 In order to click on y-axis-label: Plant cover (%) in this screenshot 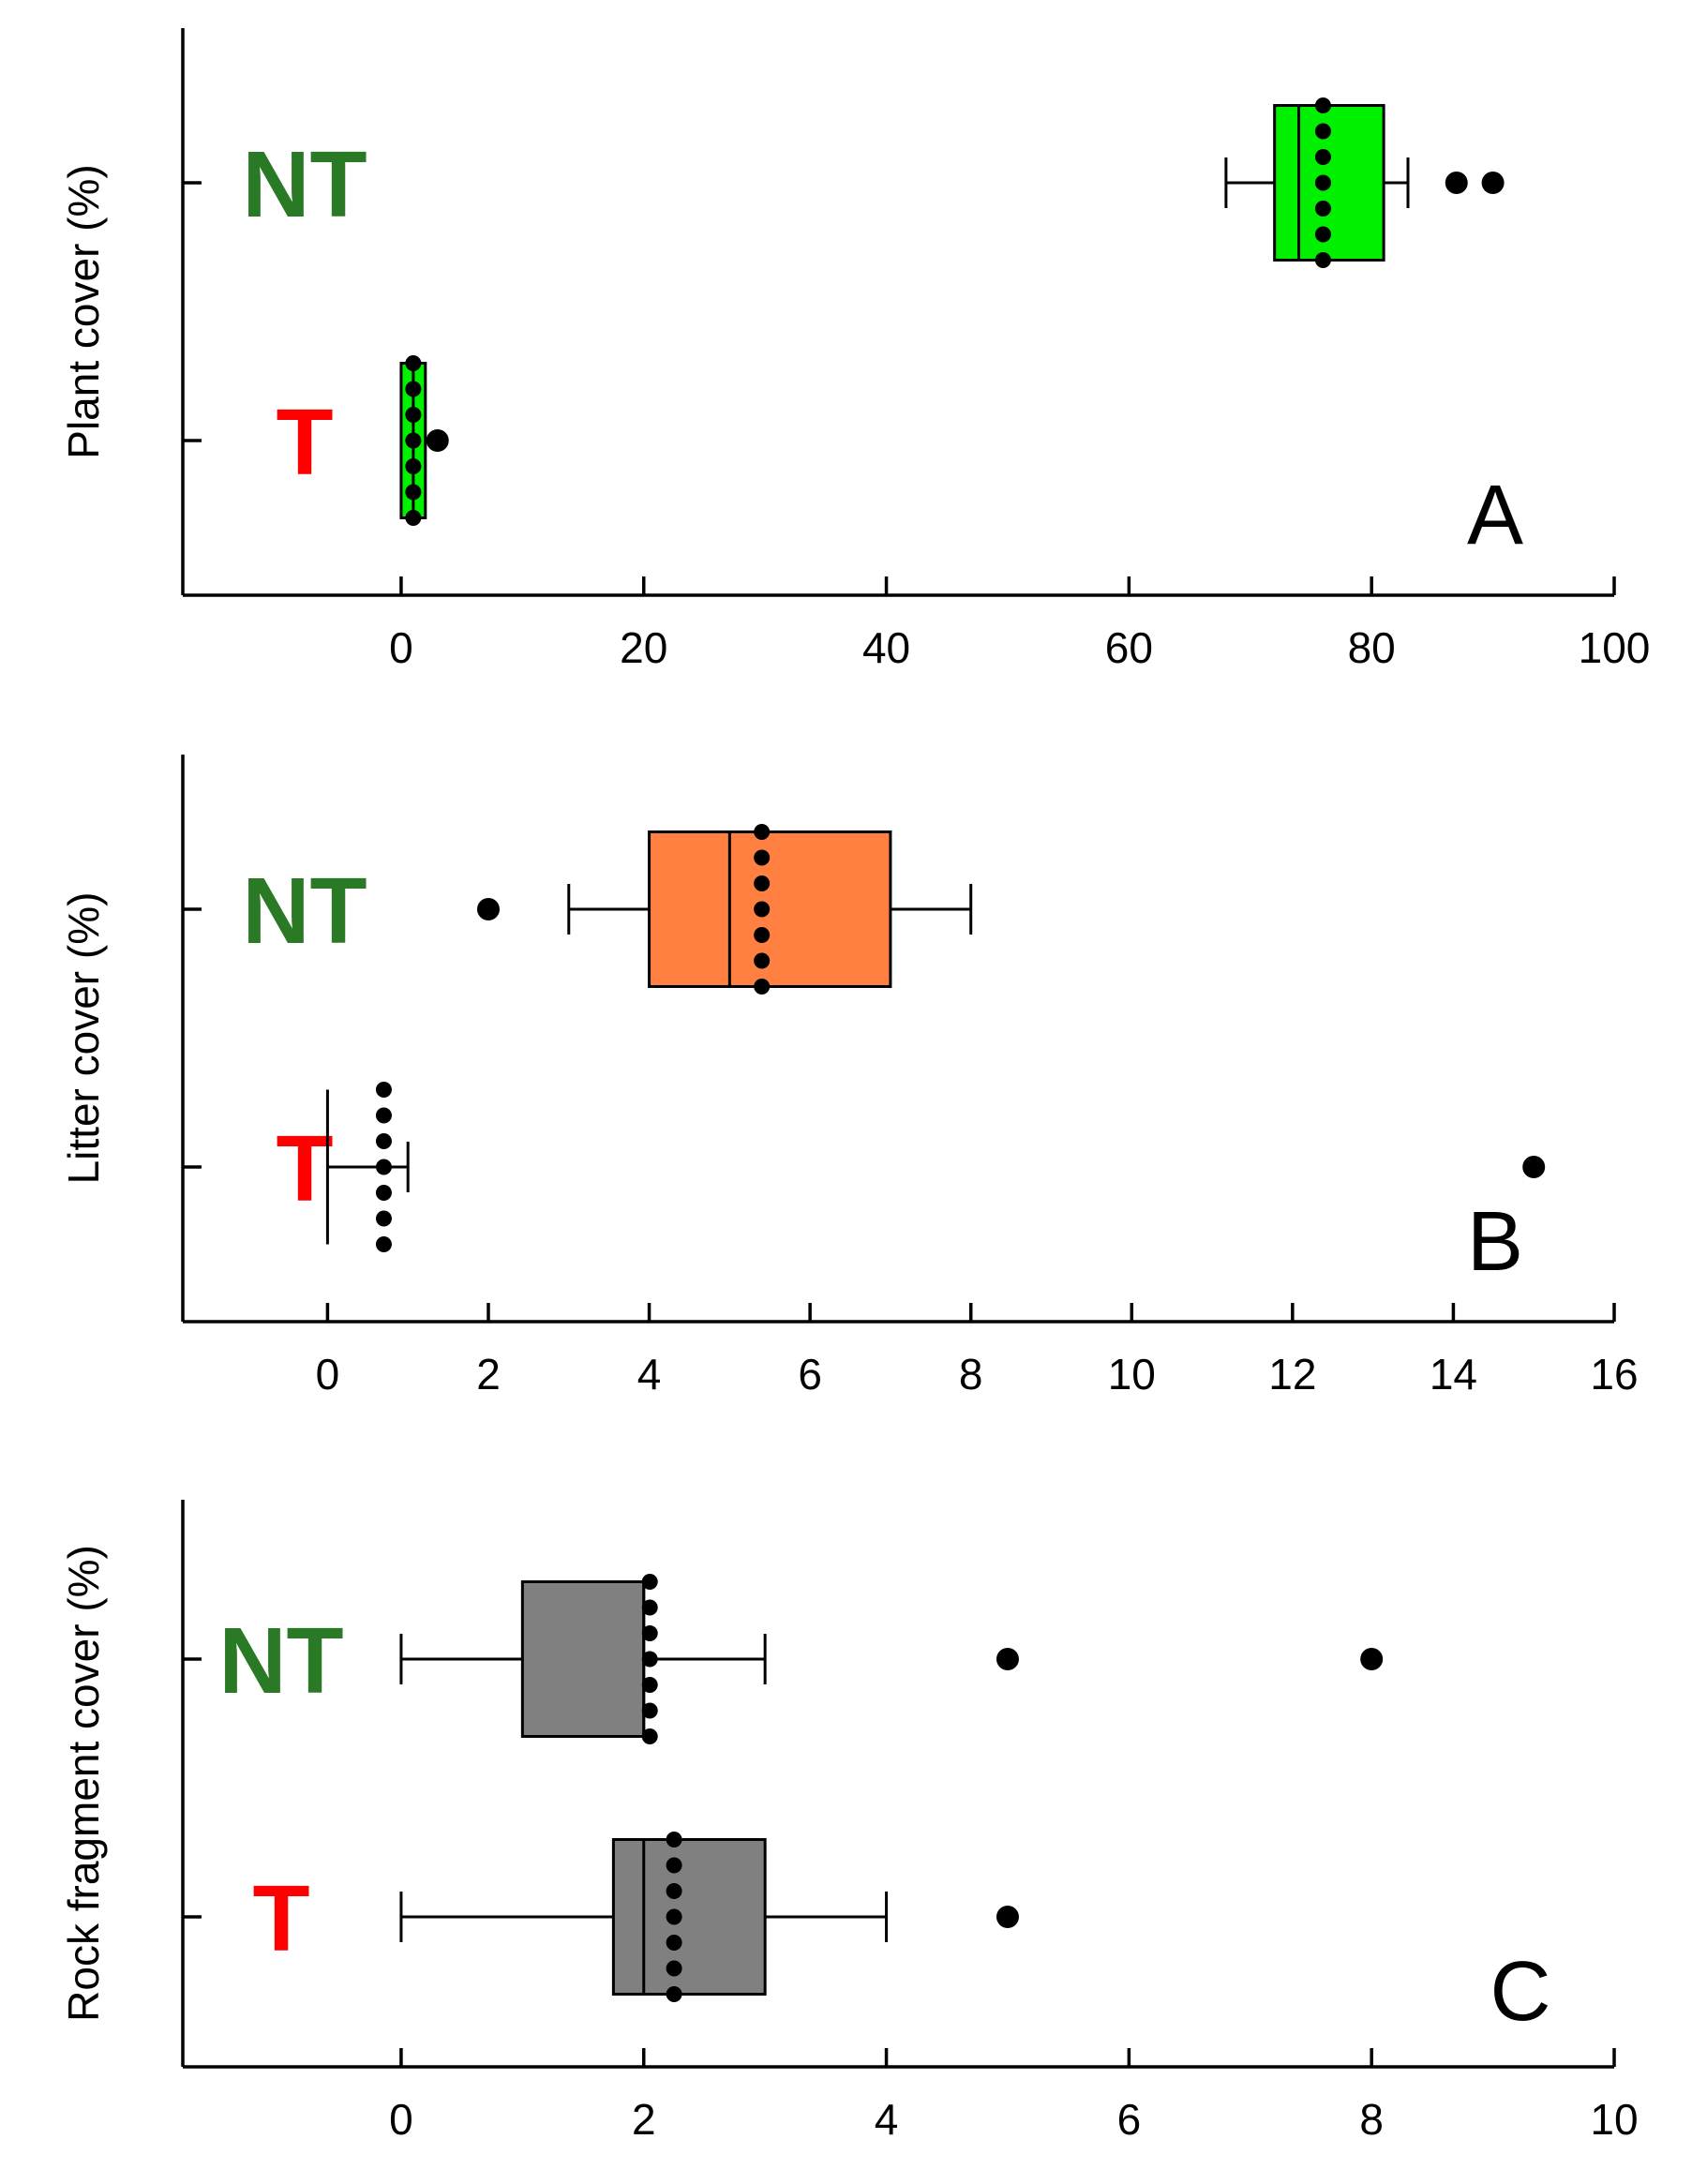, I will do `click(83, 311)`.